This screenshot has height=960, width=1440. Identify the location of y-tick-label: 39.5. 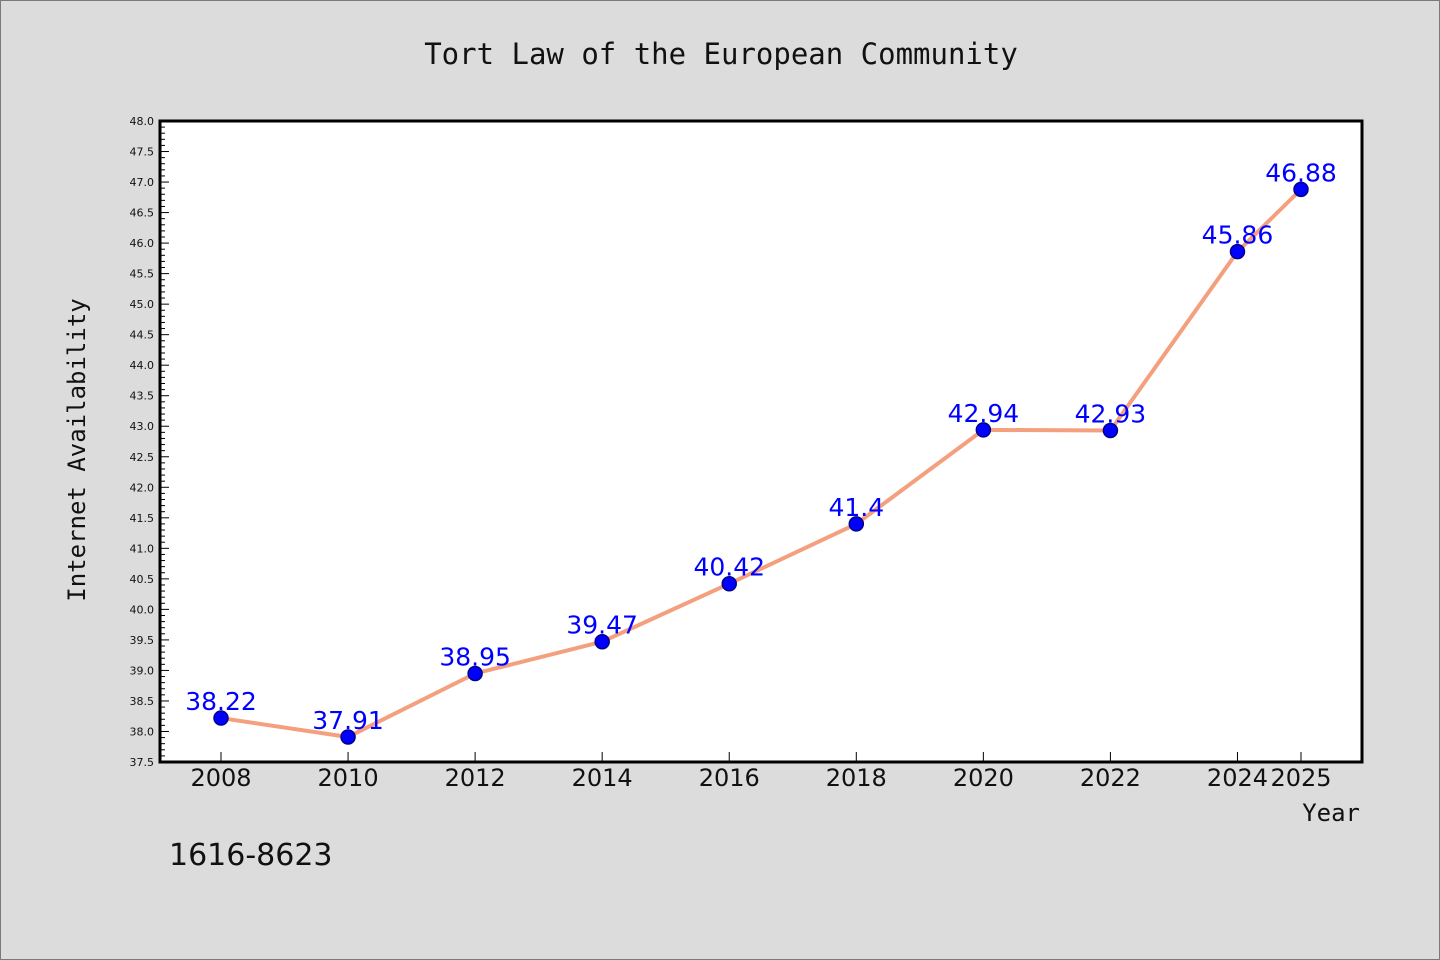
(142, 640).